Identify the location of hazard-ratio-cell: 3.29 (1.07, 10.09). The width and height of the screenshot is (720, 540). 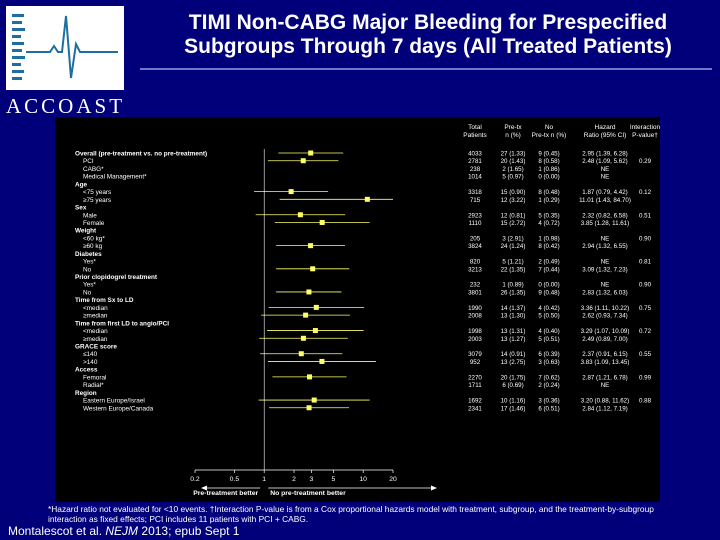
(605, 331).